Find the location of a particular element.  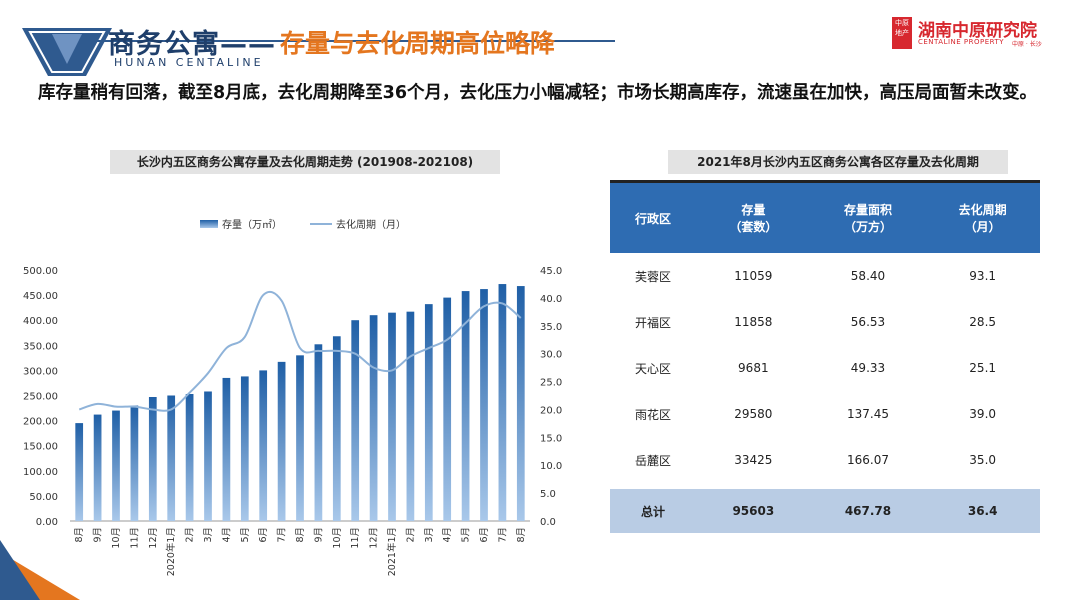

y-left-tick-label: 100.00 is located at coordinates (40, 472).